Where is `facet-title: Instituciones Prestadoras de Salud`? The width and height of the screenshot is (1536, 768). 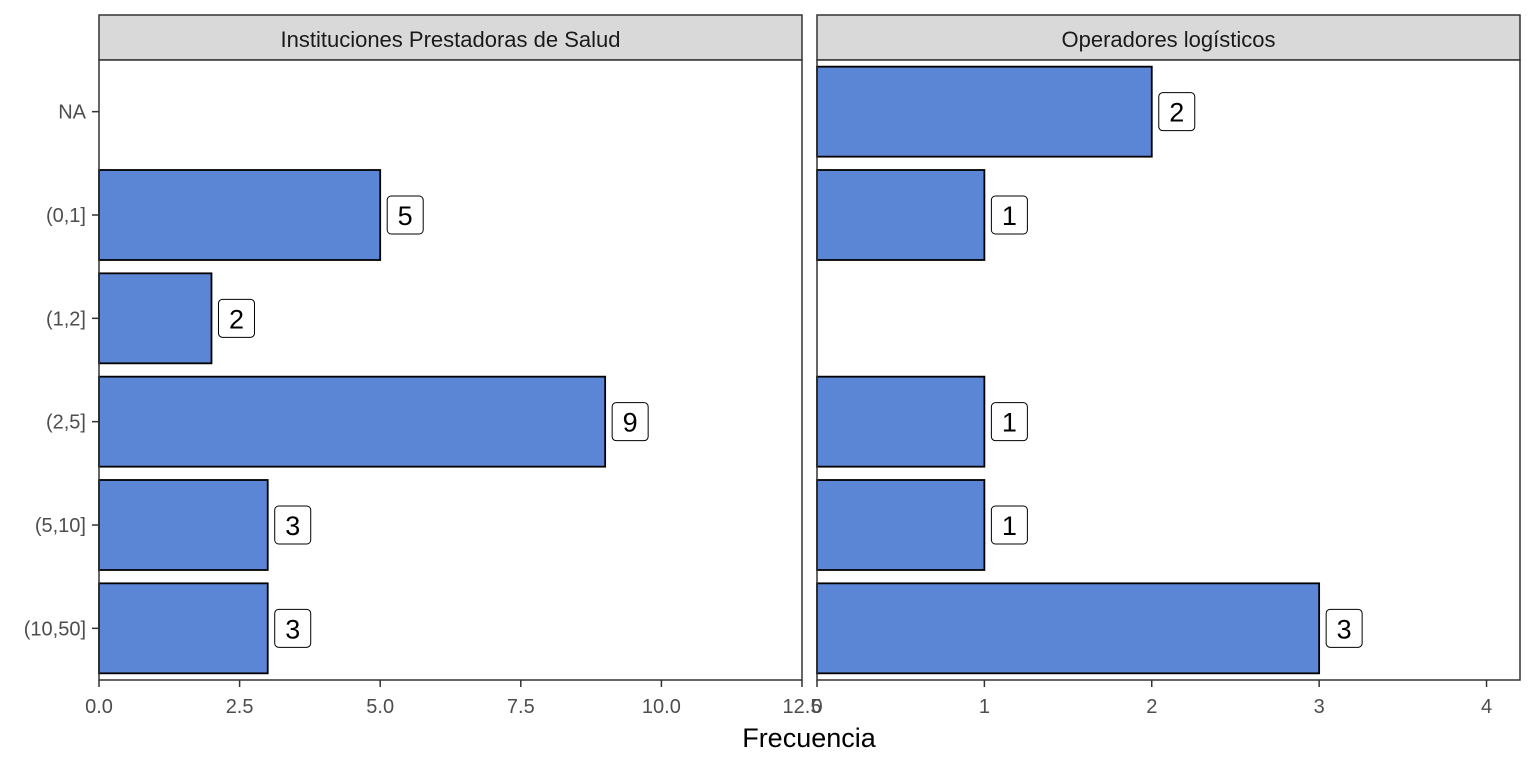
facet-title: Instituciones Prestadoras de Salud is located at coordinates (451, 39).